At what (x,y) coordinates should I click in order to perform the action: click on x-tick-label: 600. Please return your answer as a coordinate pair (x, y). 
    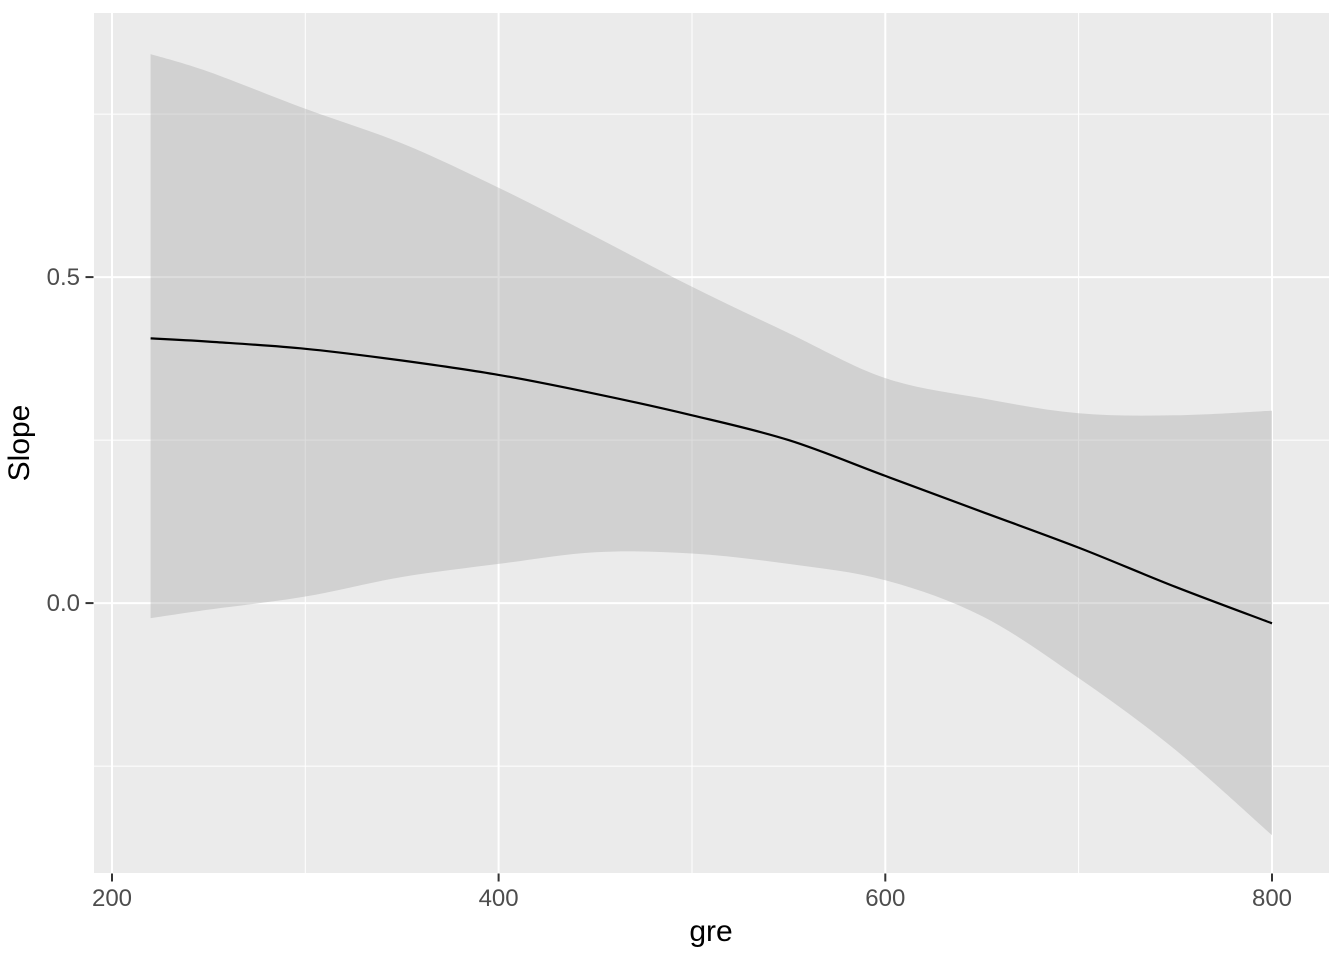
    Looking at the image, I should click on (885, 898).